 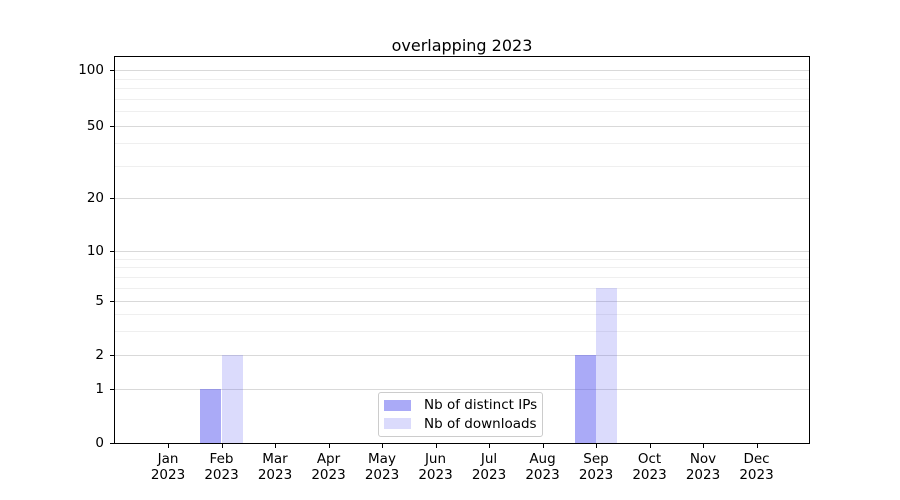 What do you see at coordinates (397, 405) in the screenshot?
I see `legend-swatch-distinct-ips` at bounding box center [397, 405].